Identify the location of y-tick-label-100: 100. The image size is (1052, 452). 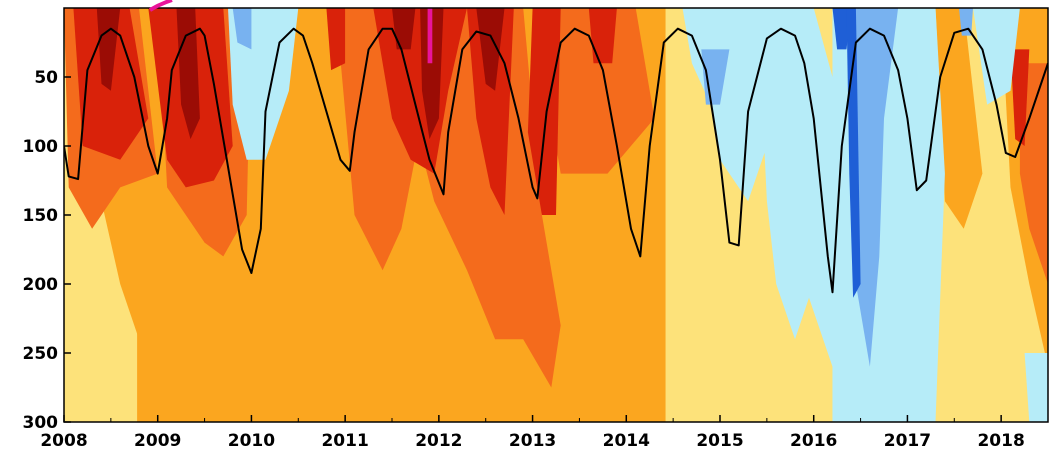
(41, 147).